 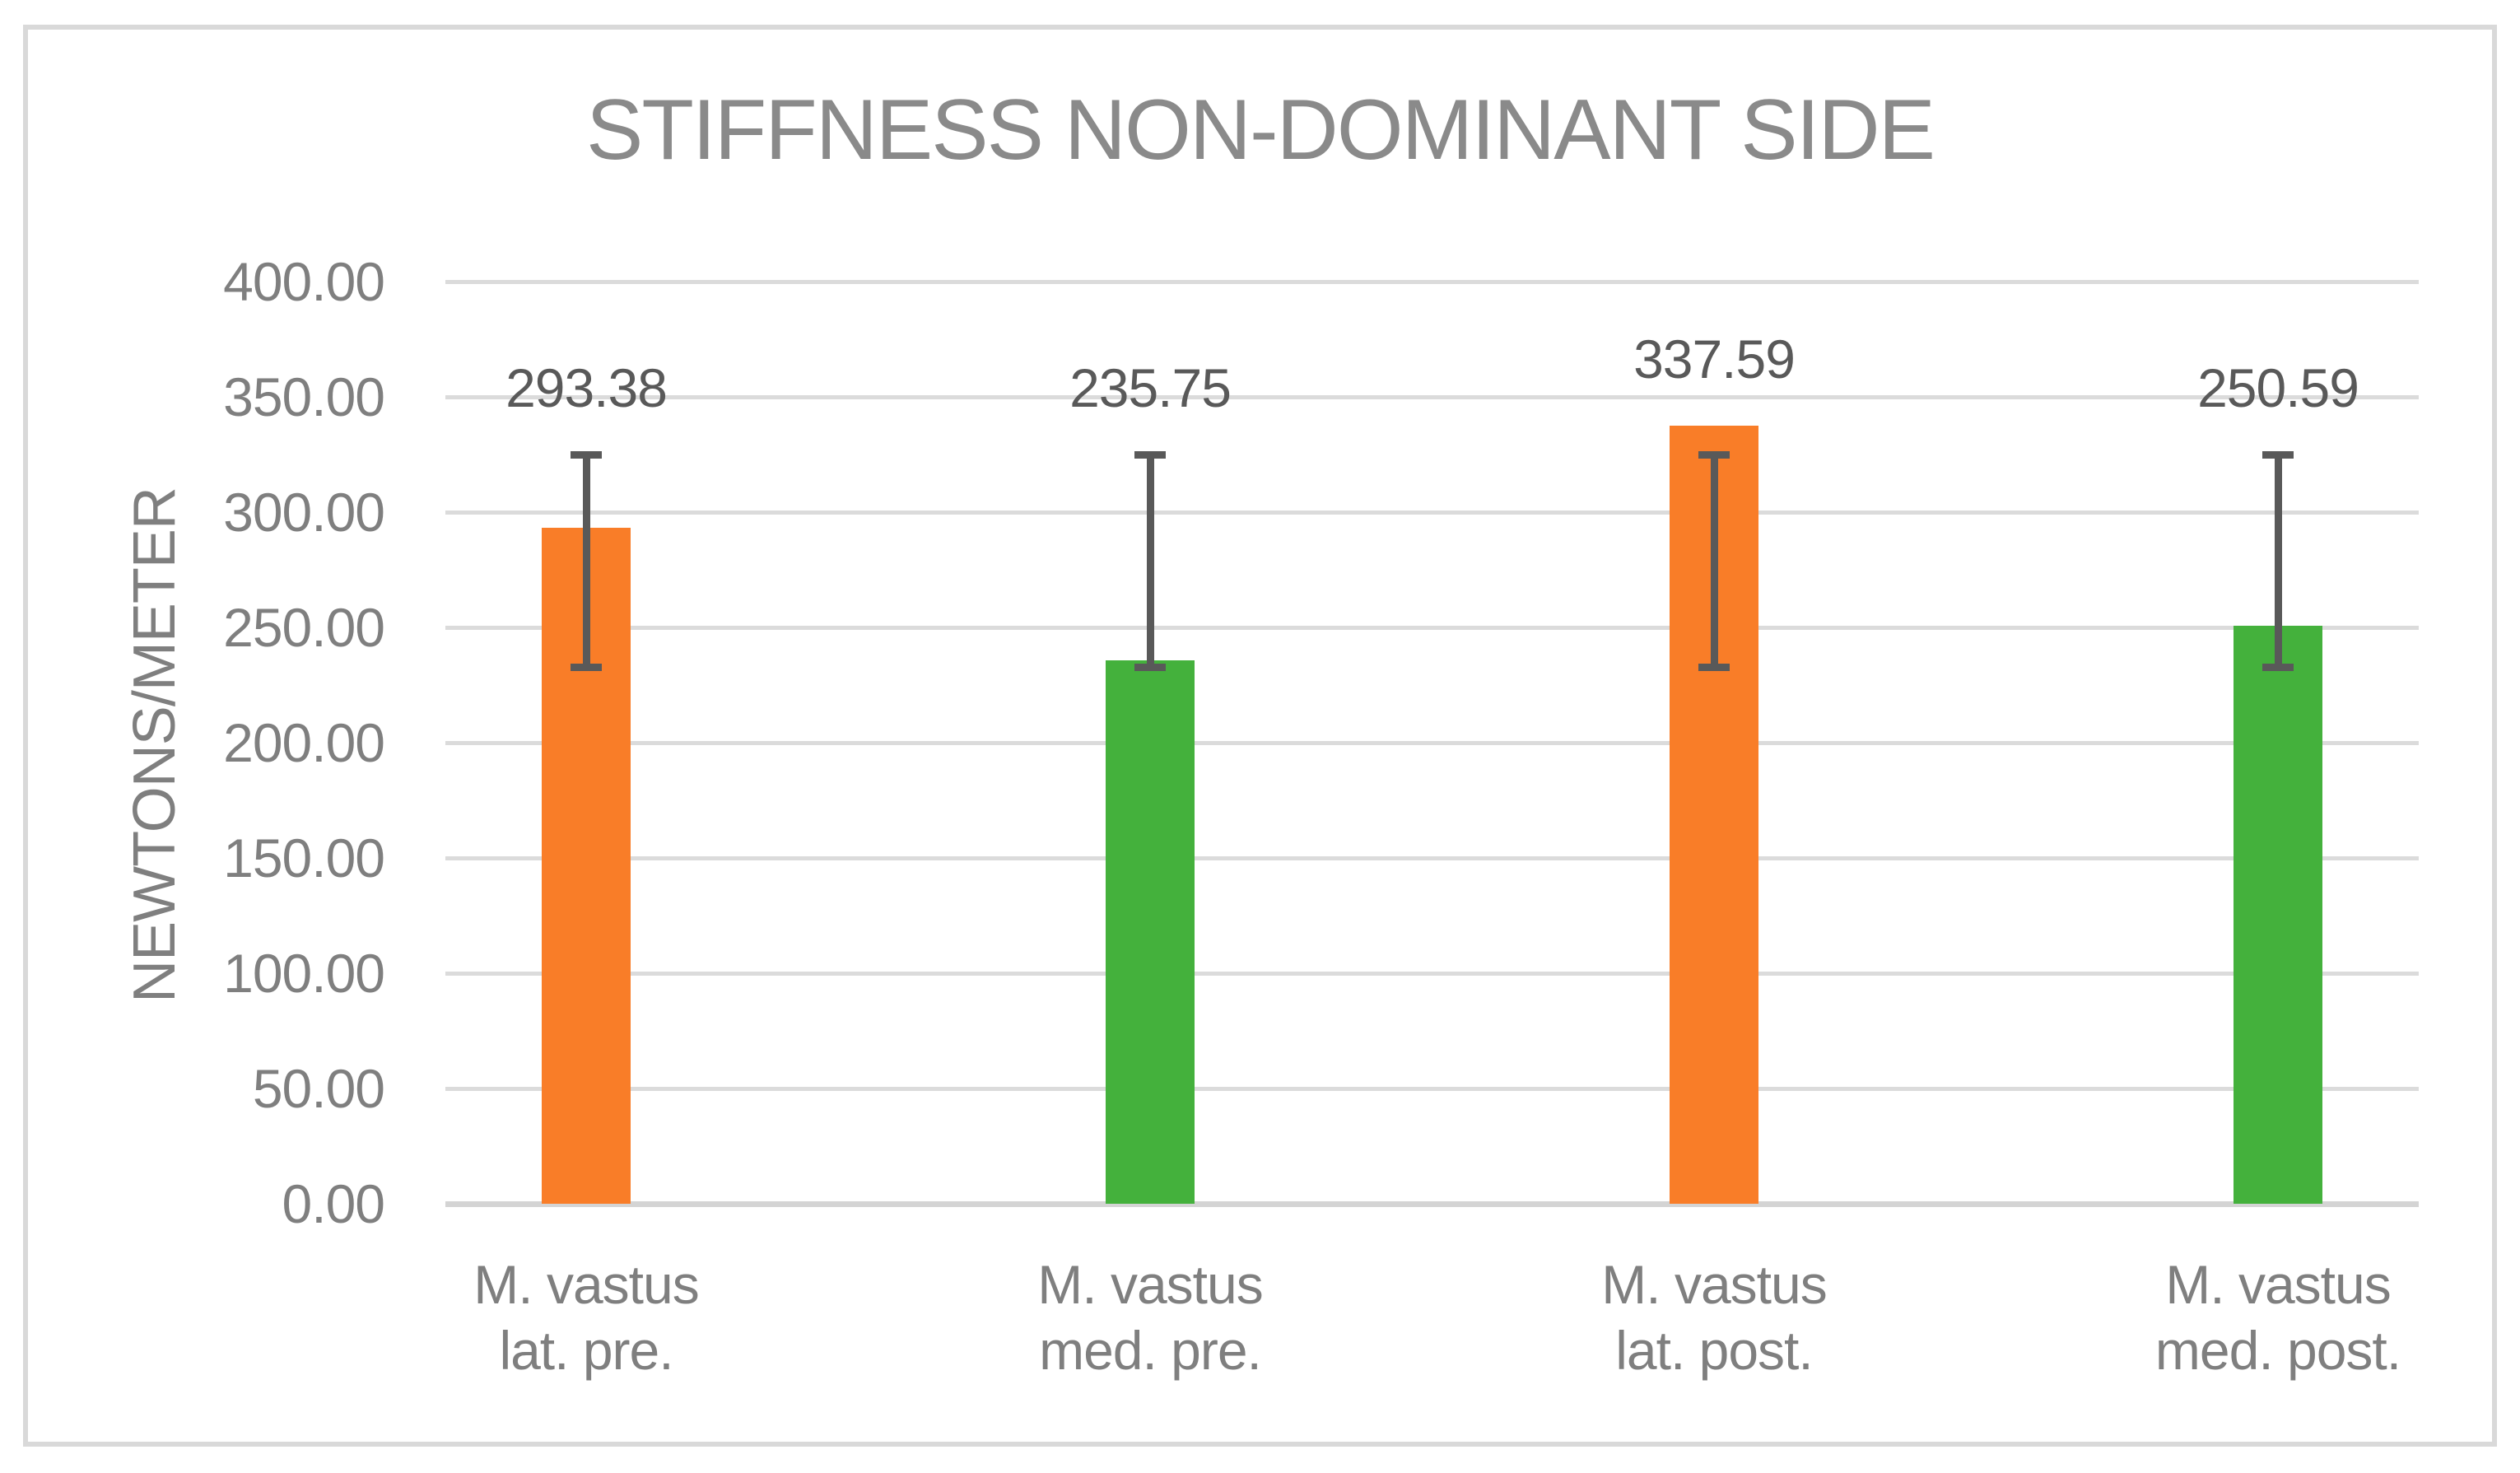 I want to click on y-tick-label-50: 50.00, so click(x=318, y=1088).